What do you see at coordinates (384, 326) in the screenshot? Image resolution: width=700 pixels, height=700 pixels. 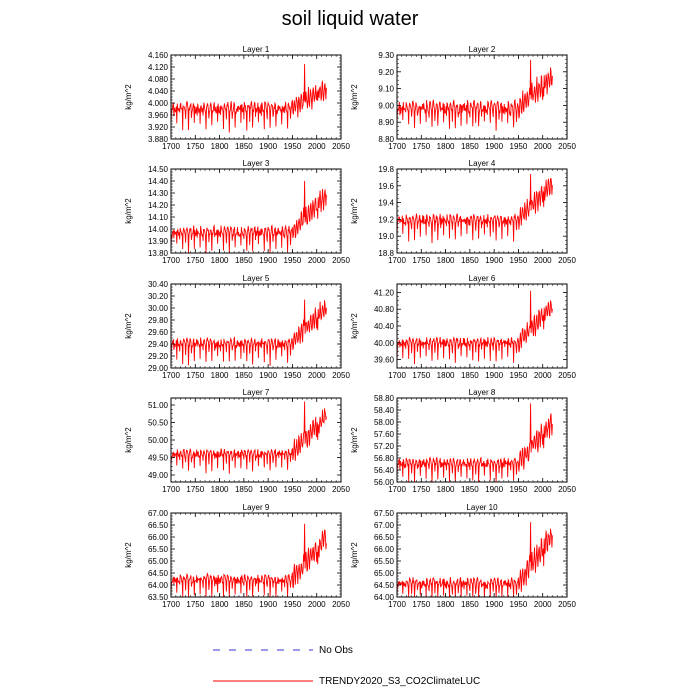 I see `y-tick-label: 40.40` at bounding box center [384, 326].